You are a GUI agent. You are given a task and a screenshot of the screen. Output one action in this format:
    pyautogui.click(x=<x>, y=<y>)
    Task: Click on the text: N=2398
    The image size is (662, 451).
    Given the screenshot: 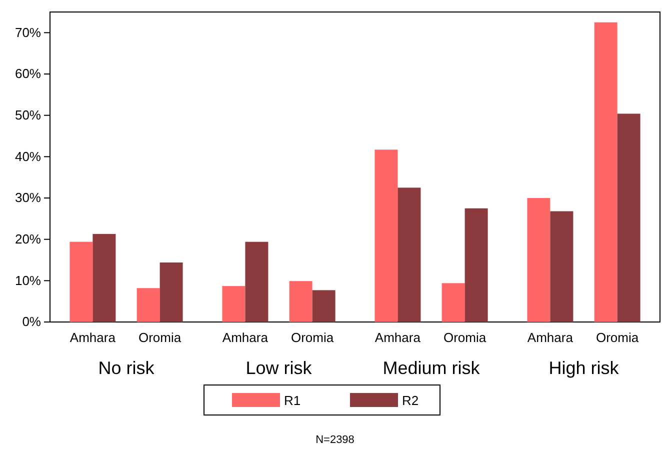 What is the action you would take?
    pyautogui.click(x=335, y=440)
    